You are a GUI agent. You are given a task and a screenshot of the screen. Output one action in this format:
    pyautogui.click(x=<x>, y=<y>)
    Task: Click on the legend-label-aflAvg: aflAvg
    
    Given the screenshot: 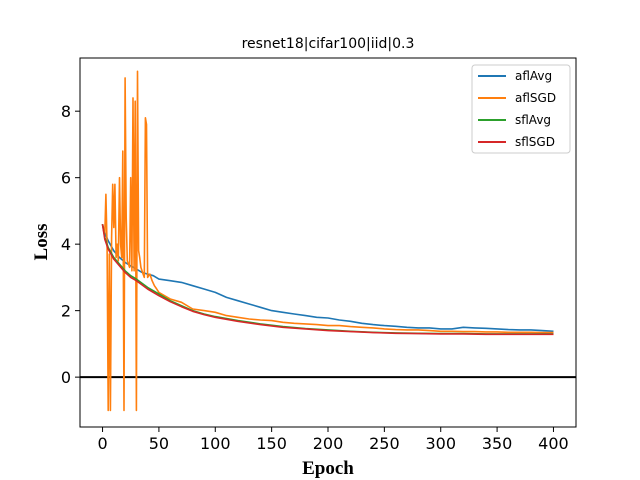 What is the action you would take?
    pyautogui.click(x=533, y=76)
    